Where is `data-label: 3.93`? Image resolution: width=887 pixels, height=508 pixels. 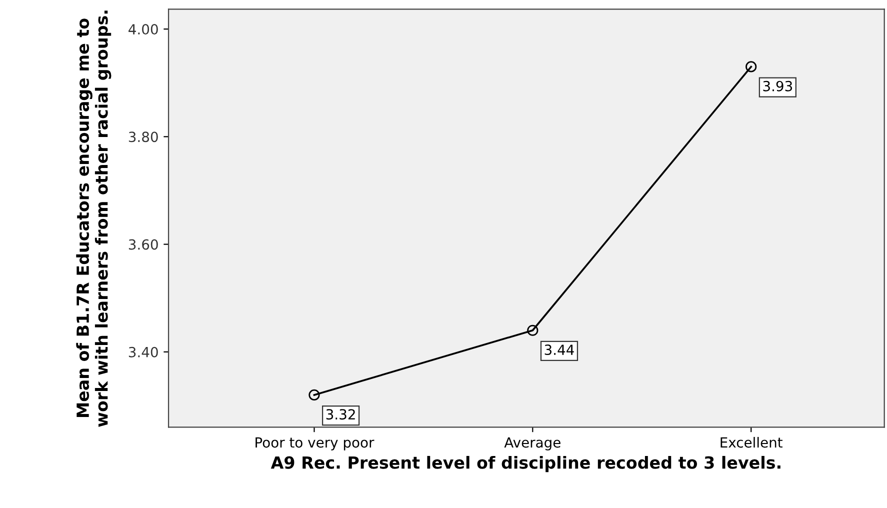
data-label: 3.93 is located at coordinates (777, 86).